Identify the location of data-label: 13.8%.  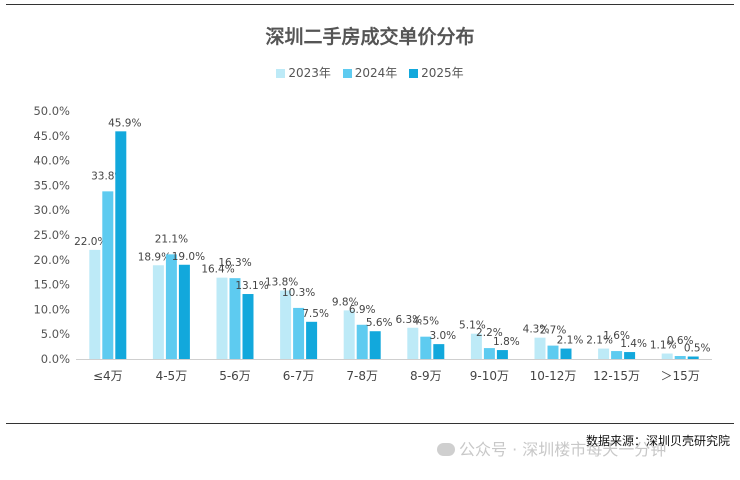
(281, 283).